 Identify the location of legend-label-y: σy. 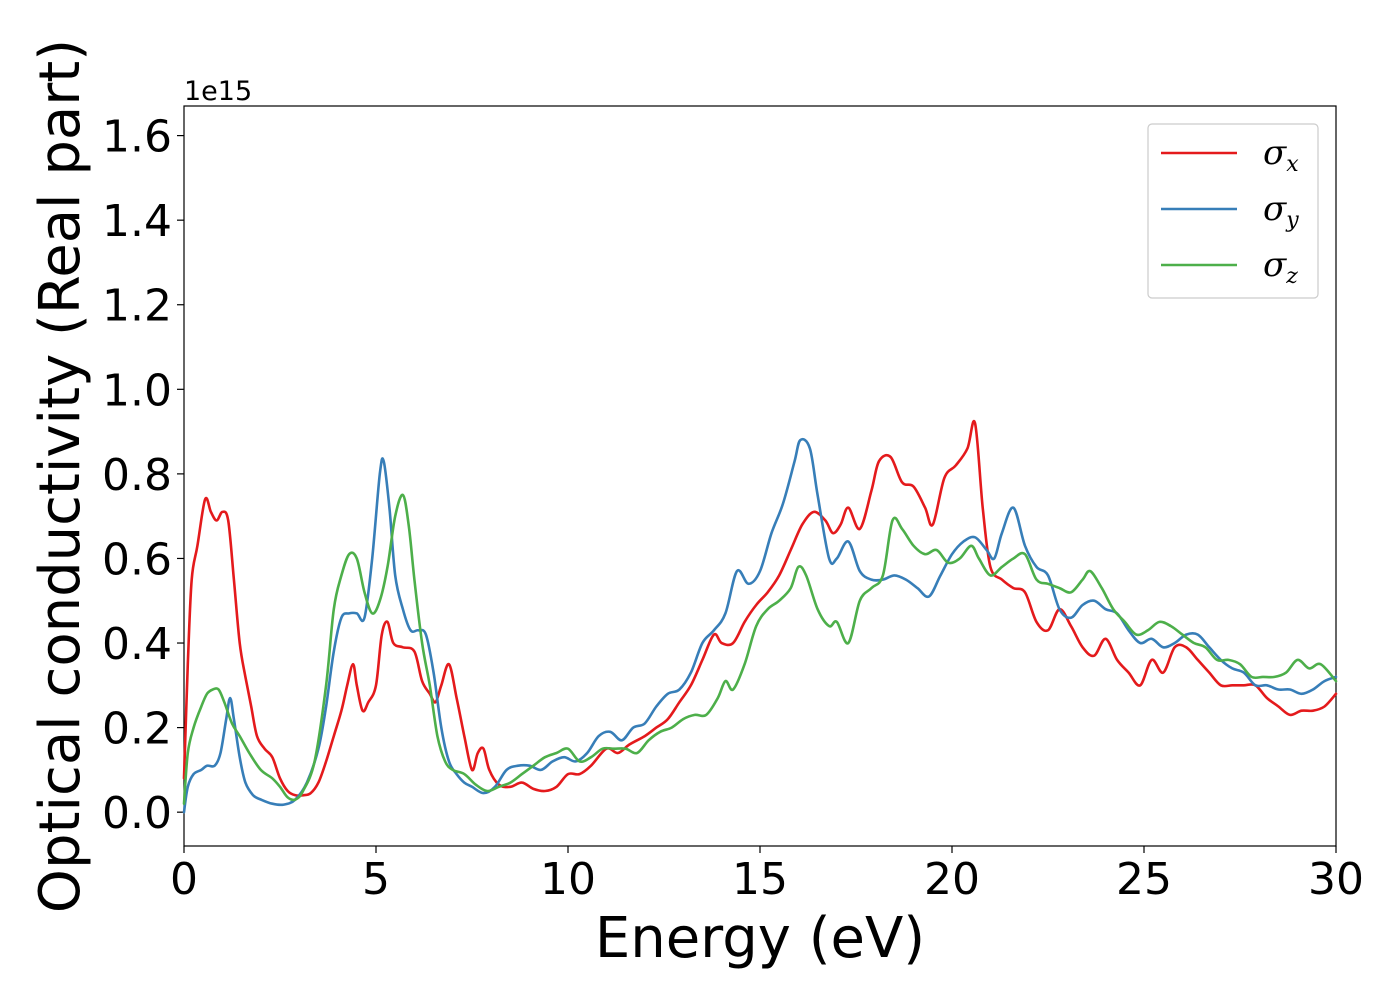
(1281, 211).